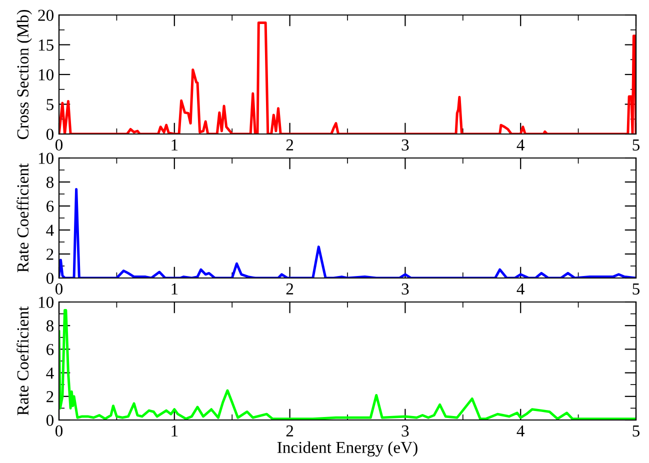 This screenshot has height=463, width=649. I want to click on y-tick-label: 20, so click(46, 15).